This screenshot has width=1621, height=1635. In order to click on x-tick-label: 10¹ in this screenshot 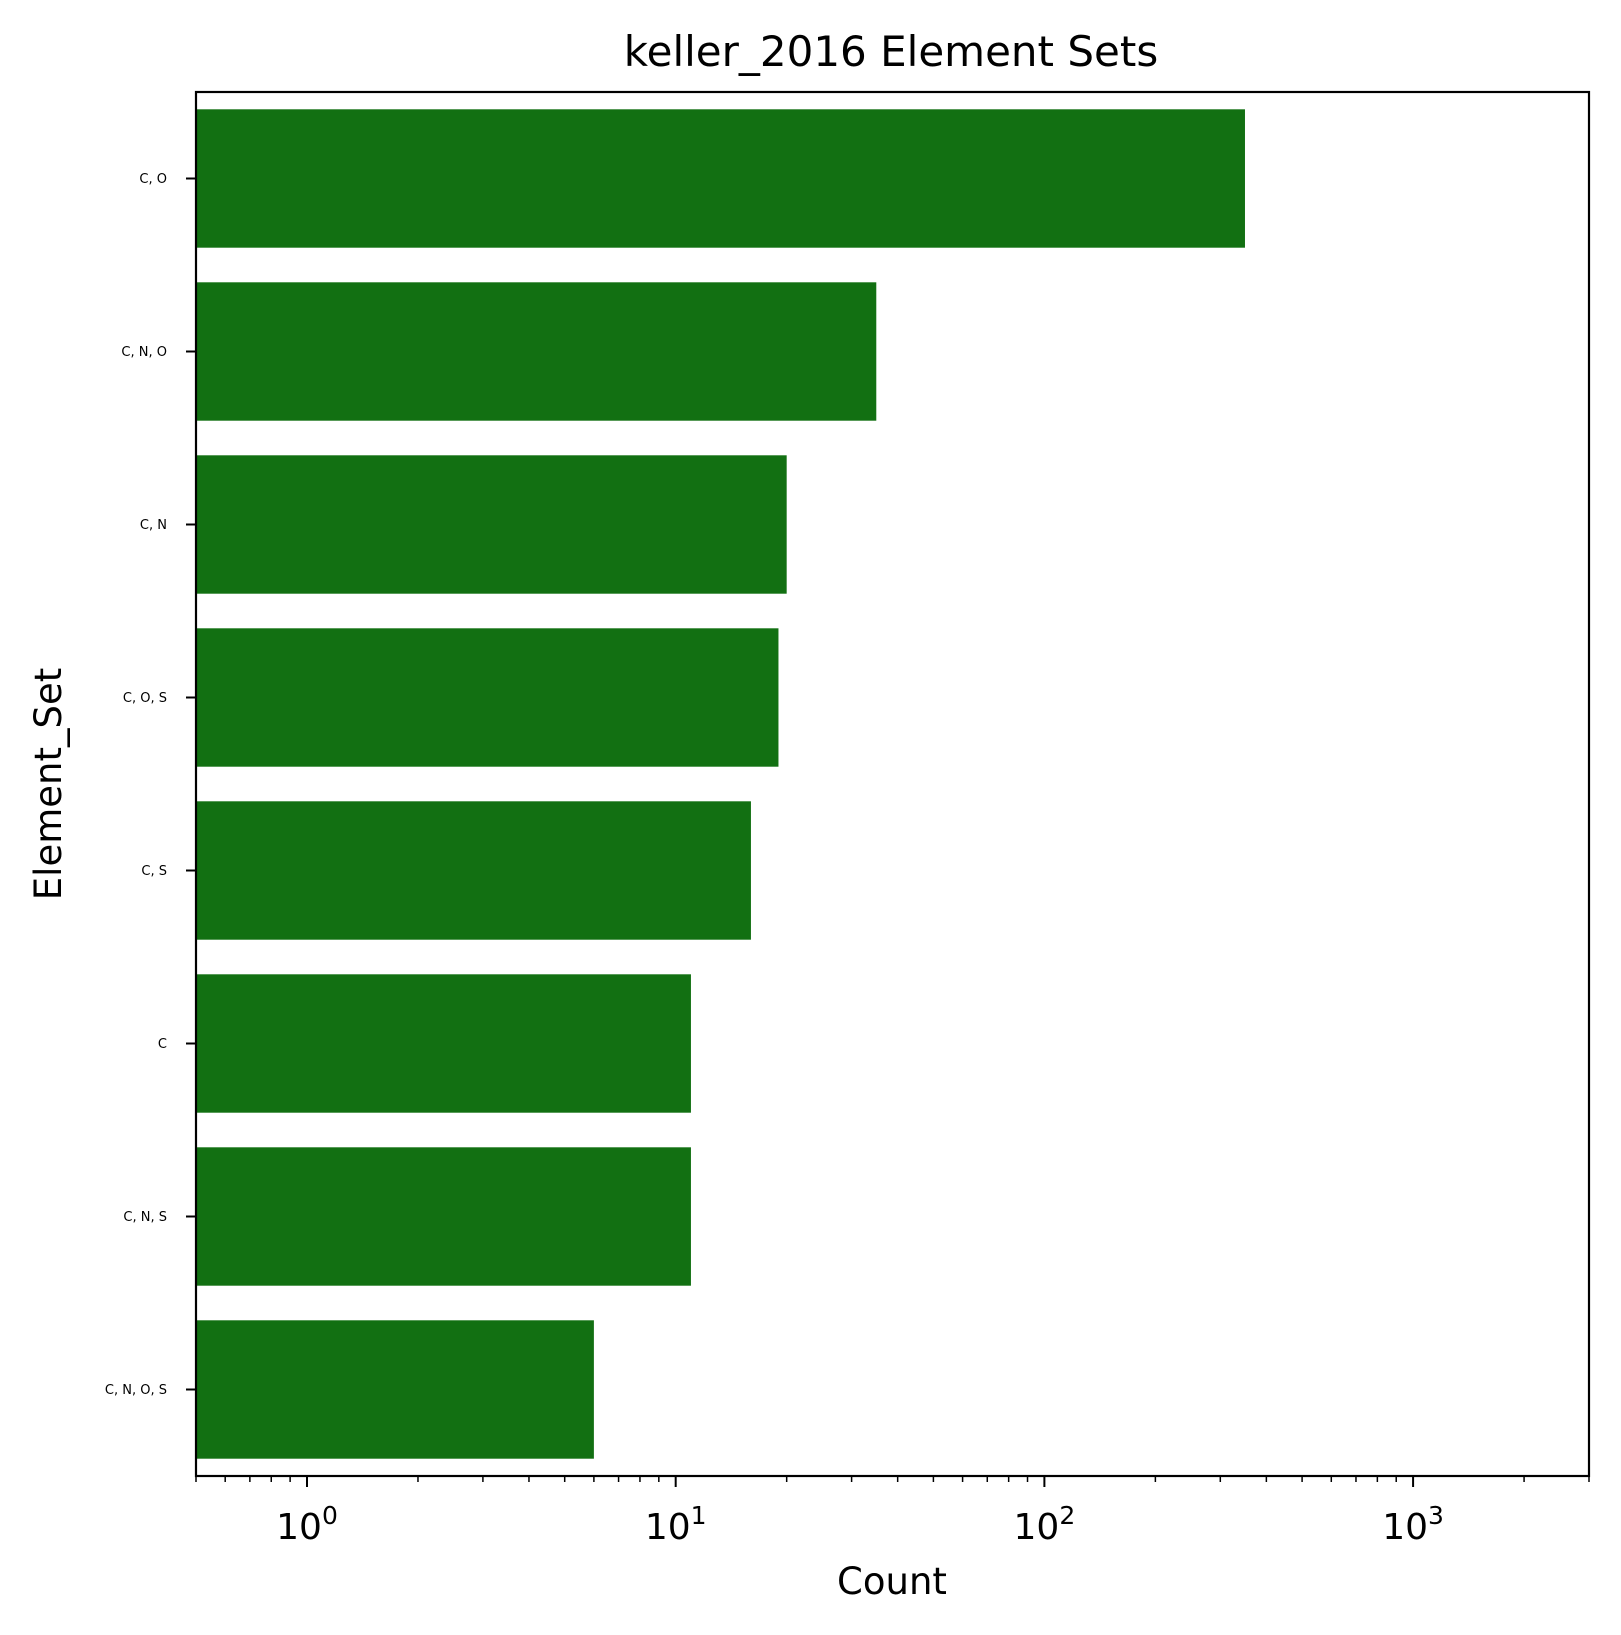, I will do `click(676, 1524)`.